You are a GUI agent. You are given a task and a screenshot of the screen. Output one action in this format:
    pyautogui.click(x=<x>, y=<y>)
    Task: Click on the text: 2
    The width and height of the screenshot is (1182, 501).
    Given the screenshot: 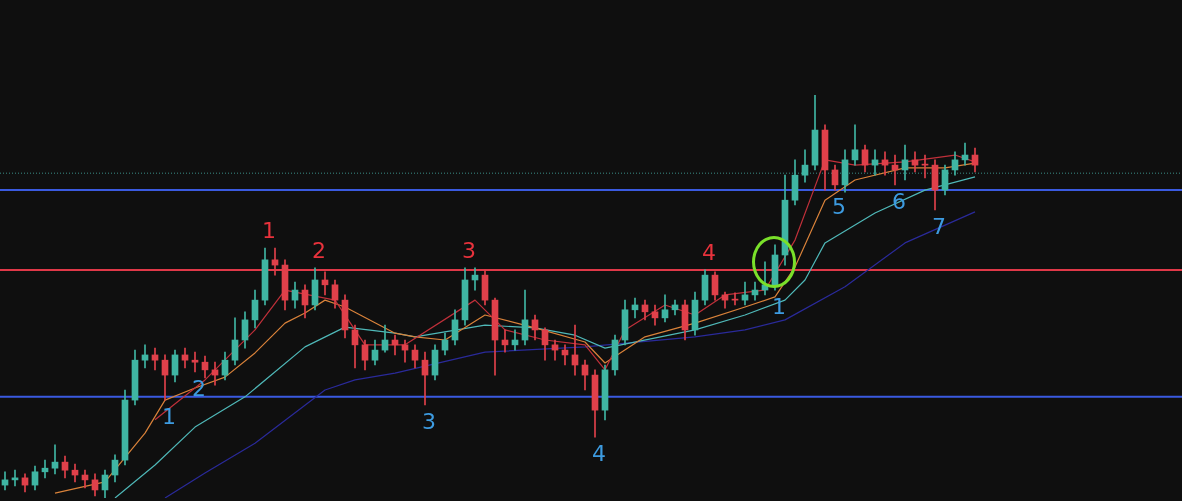 What is the action you would take?
    pyautogui.click(x=319, y=250)
    